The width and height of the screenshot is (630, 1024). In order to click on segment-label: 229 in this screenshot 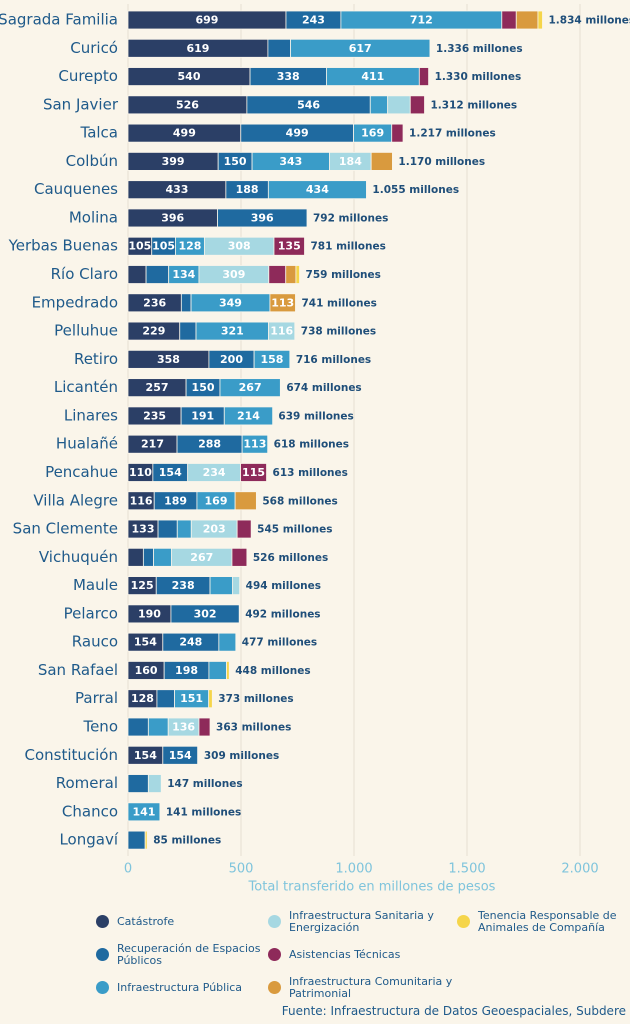, I will do `click(153, 331)`.